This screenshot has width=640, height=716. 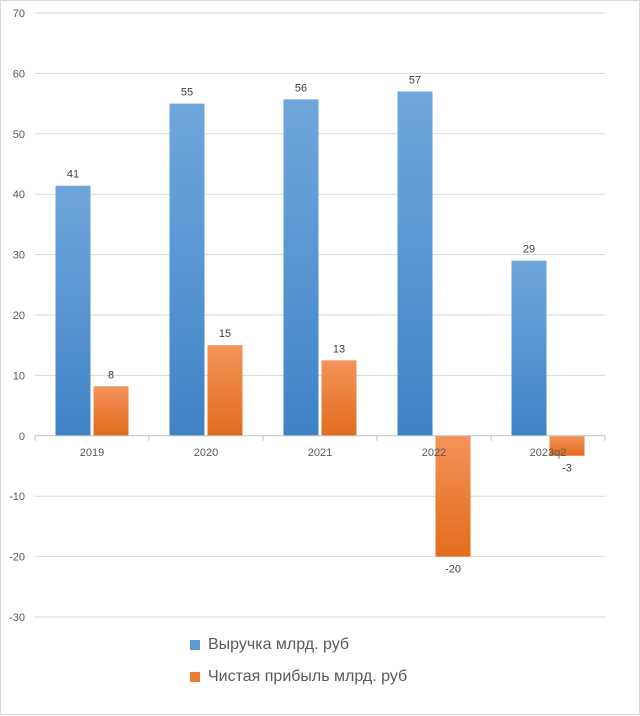 I want to click on data-label-revenue-2019: 41, so click(x=73, y=175).